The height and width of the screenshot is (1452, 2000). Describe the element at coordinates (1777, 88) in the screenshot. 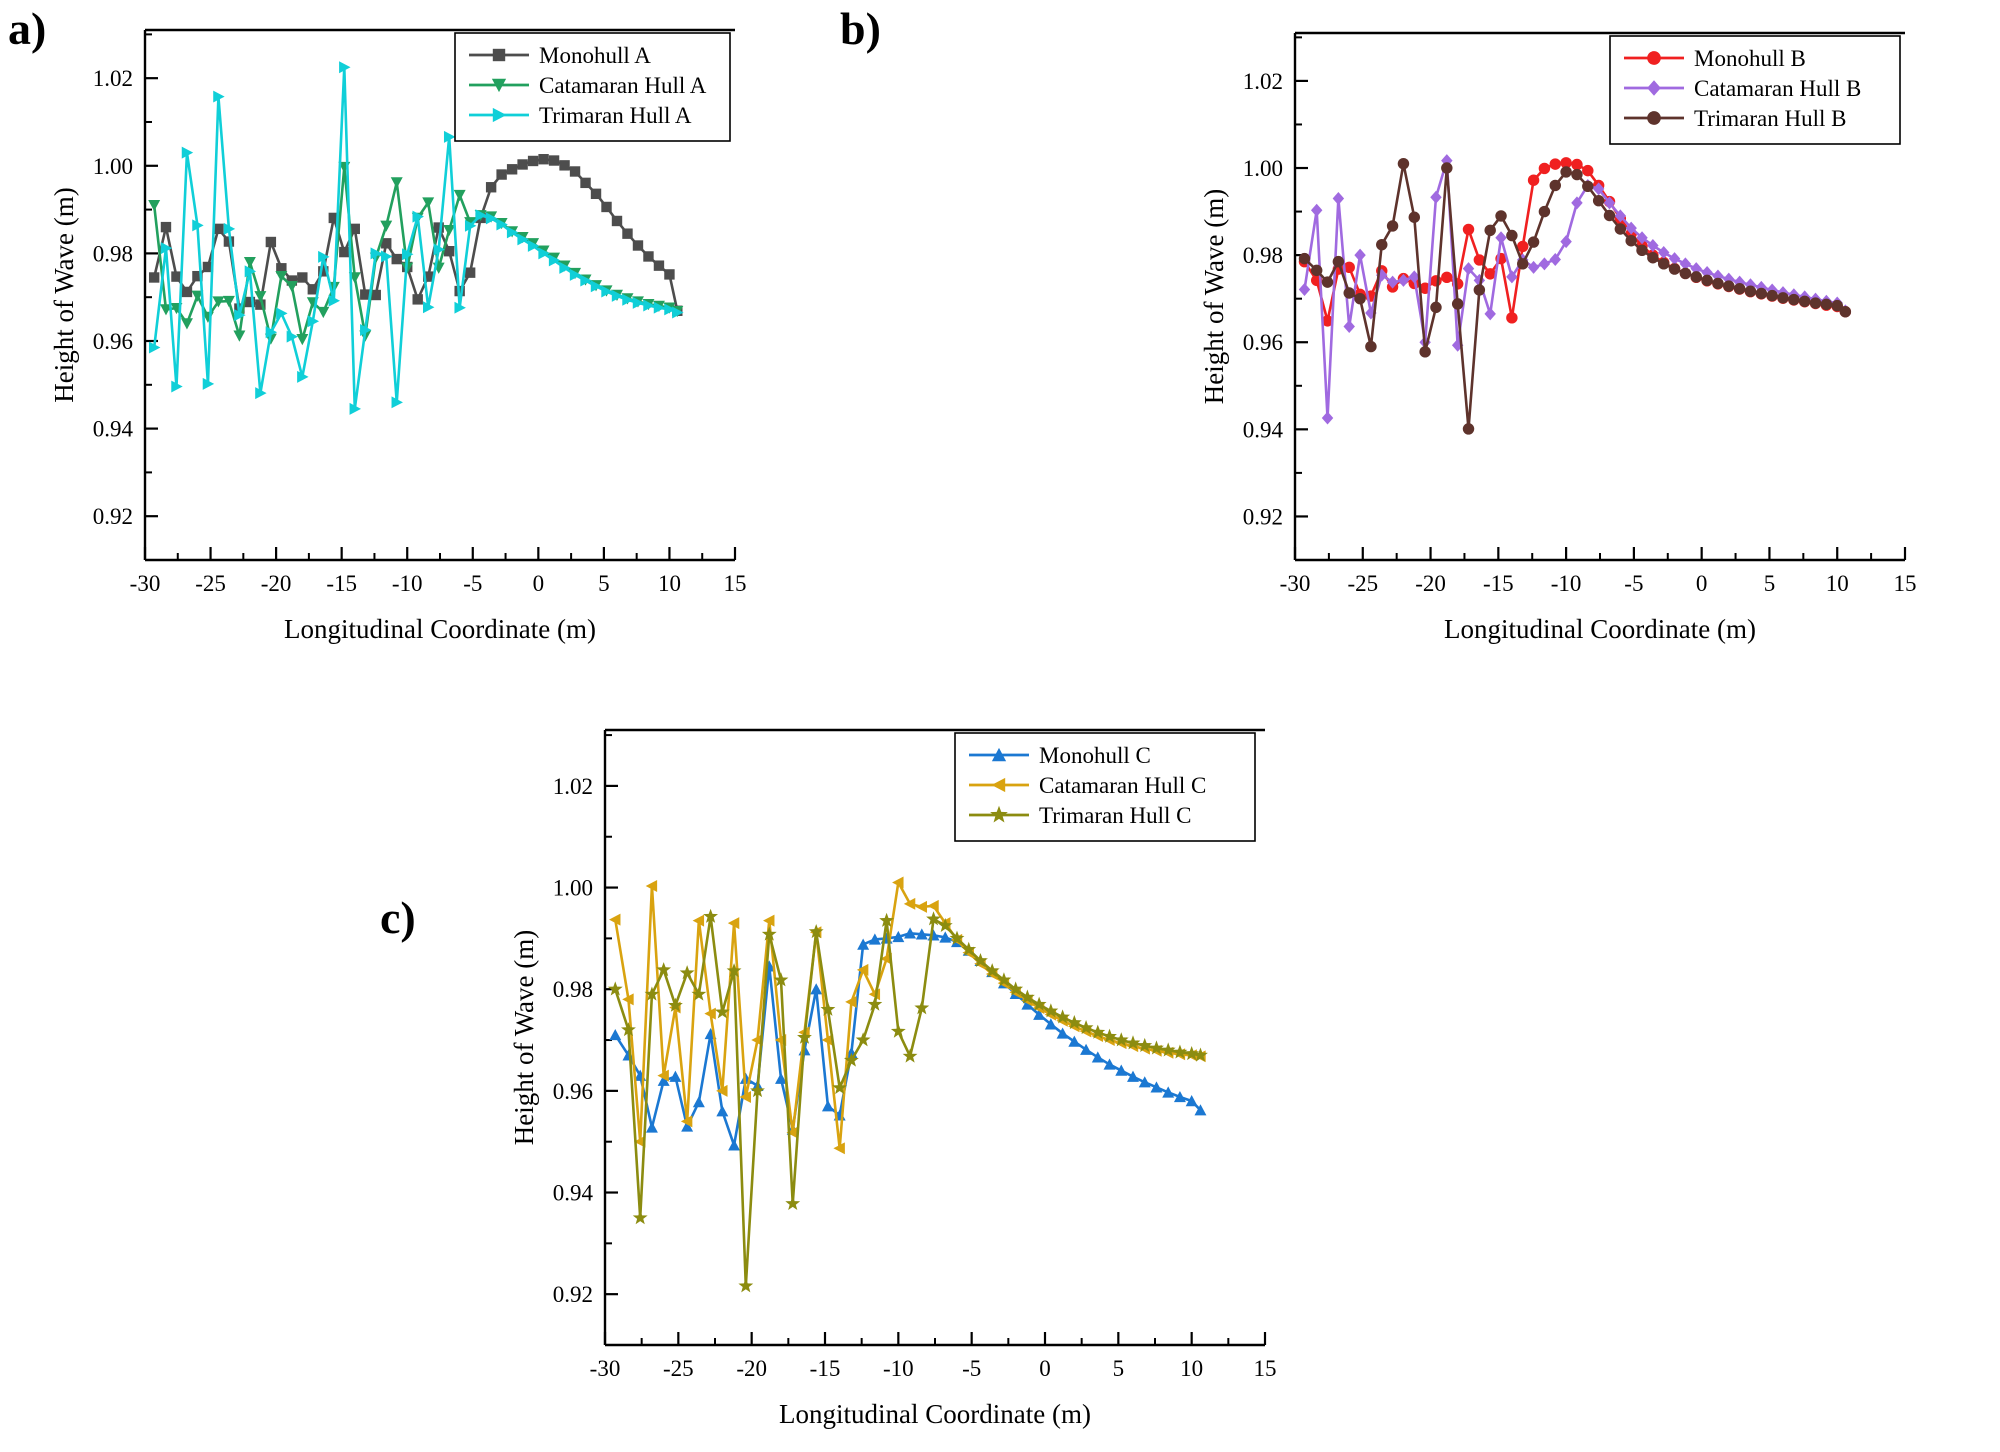

I see `legend-label: Catamaran Hull B` at that location.